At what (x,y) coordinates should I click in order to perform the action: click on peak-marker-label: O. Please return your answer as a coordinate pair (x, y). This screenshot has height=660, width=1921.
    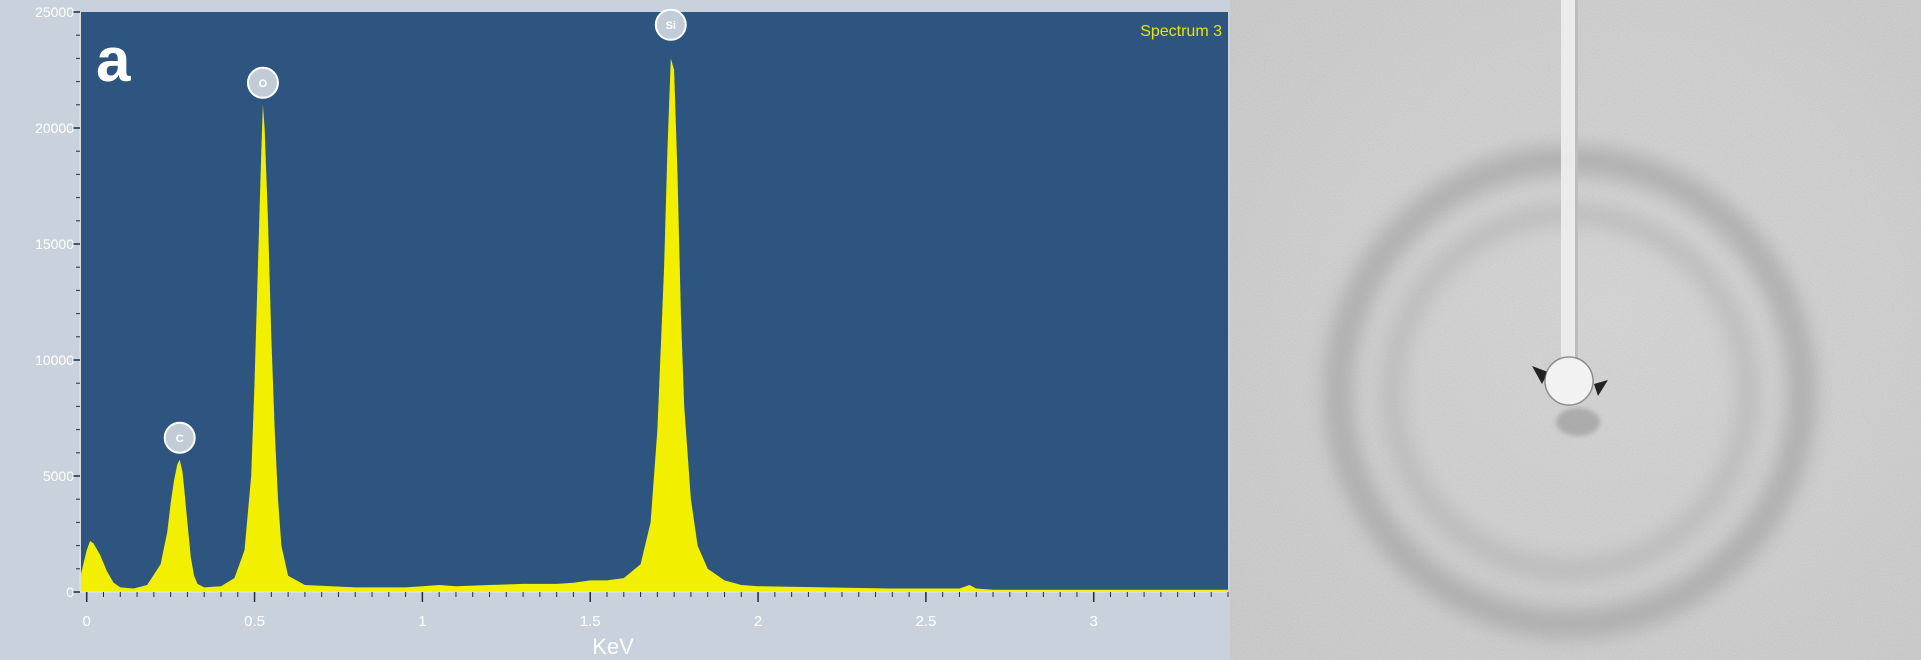
    Looking at the image, I should click on (263, 84).